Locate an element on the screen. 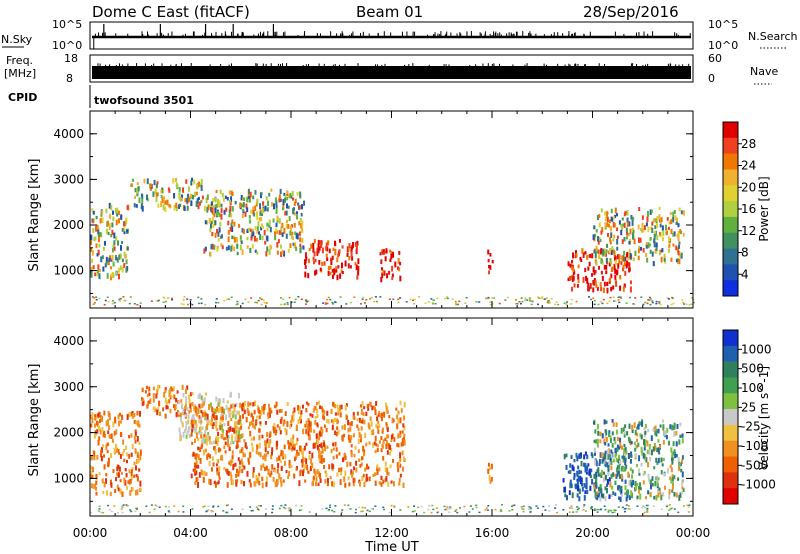  velocity-colorbar-swatch is located at coordinates (730, 464).